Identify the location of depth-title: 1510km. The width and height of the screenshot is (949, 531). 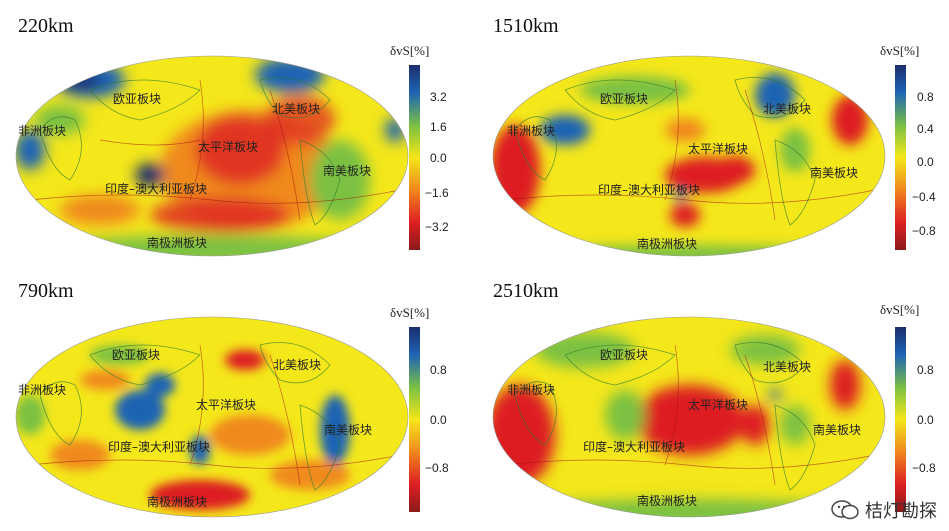
(526, 26).